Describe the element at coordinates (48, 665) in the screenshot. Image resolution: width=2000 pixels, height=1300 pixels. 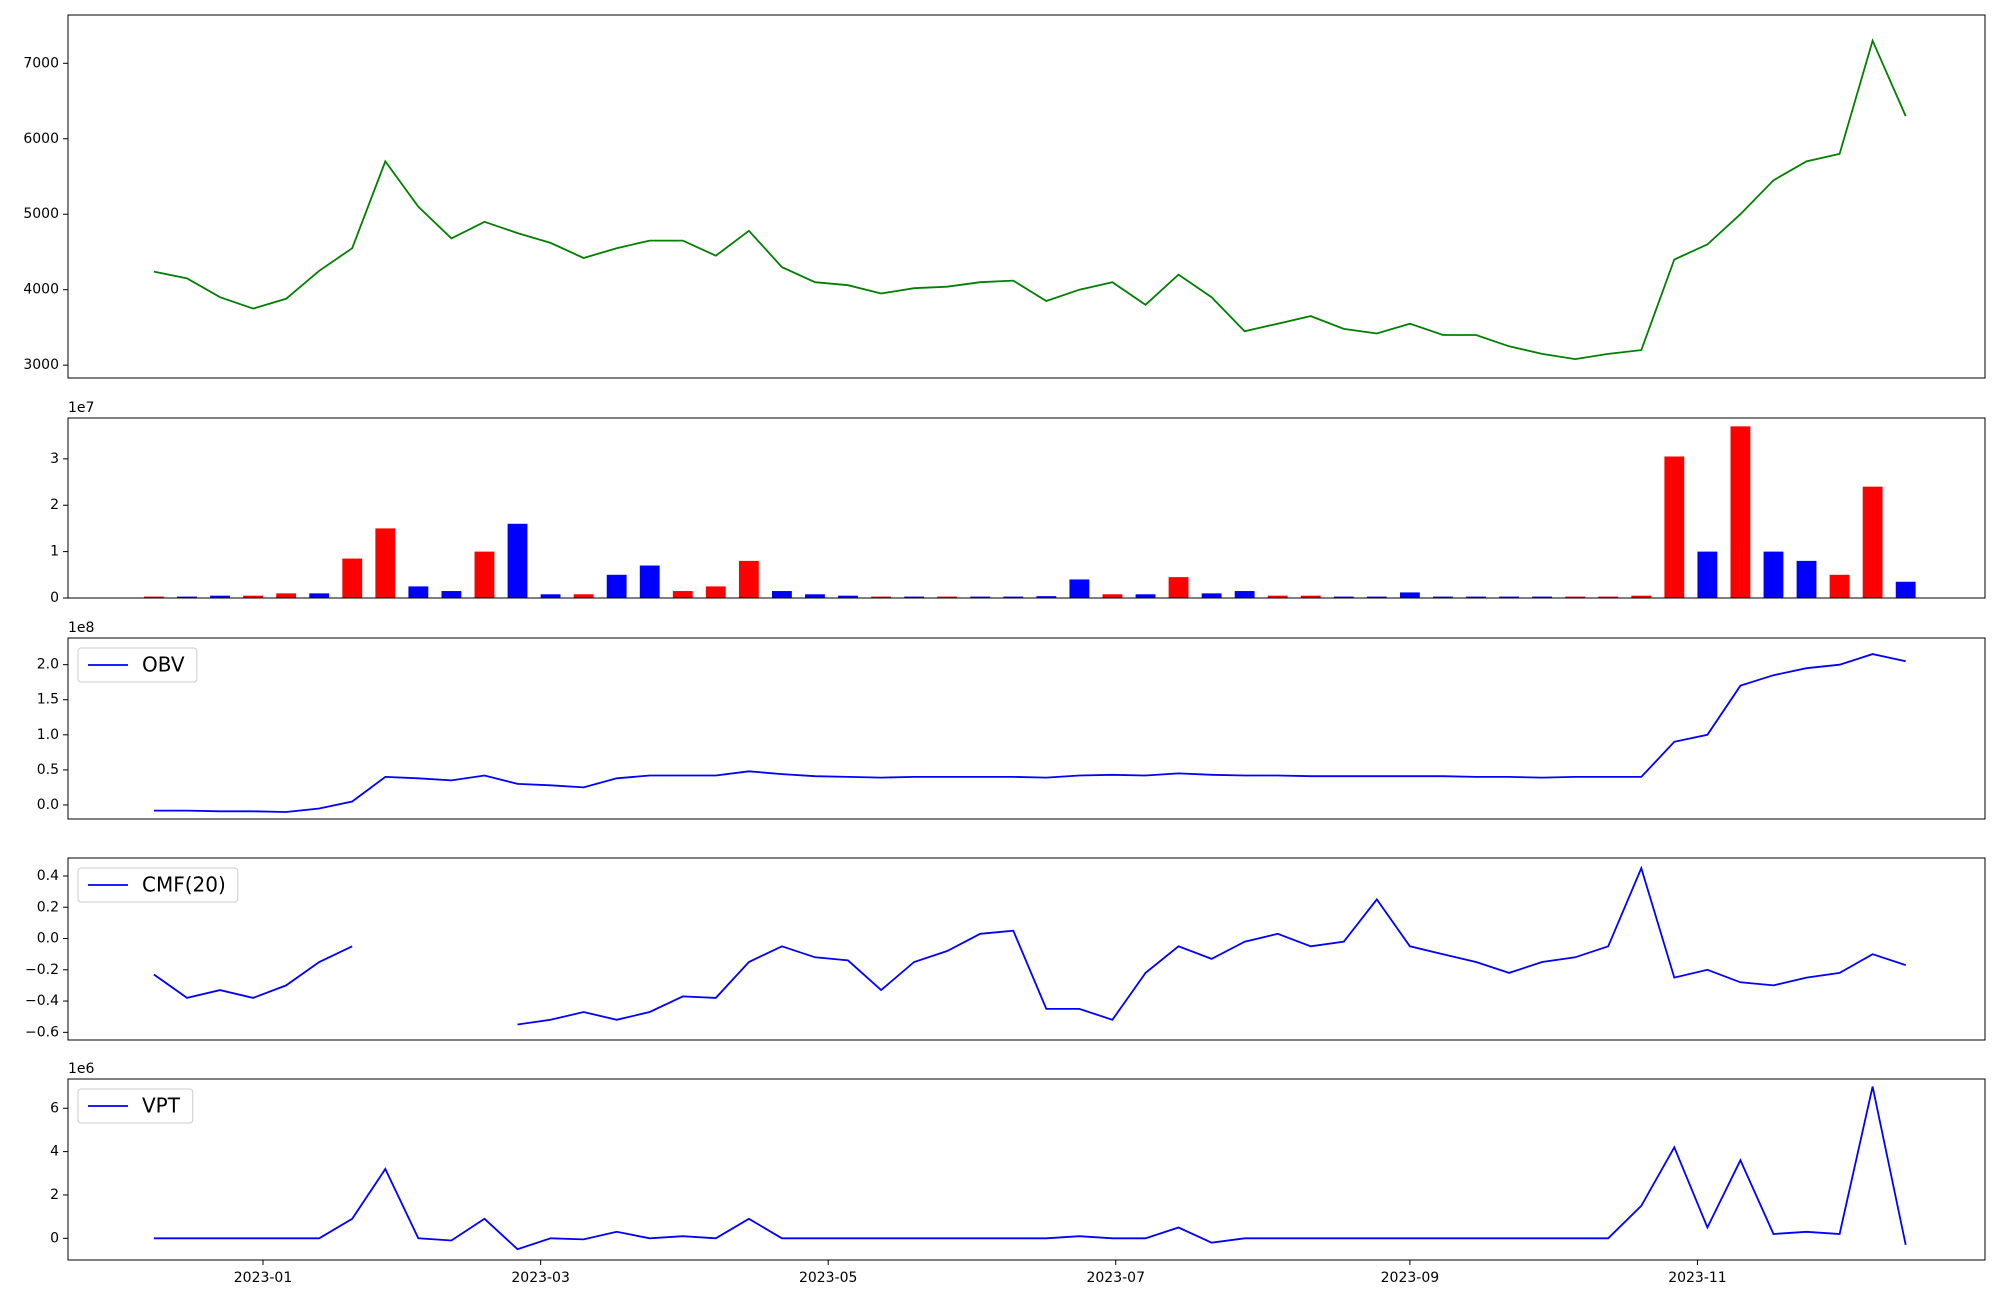
I see `y-tick-label: 2.0` at that location.